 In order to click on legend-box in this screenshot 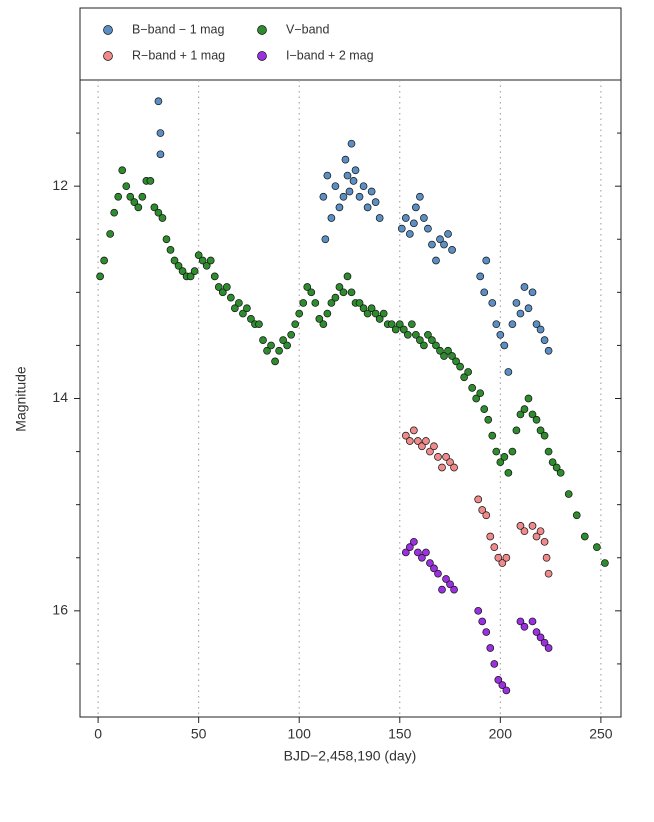, I will do `click(350, 44)`.